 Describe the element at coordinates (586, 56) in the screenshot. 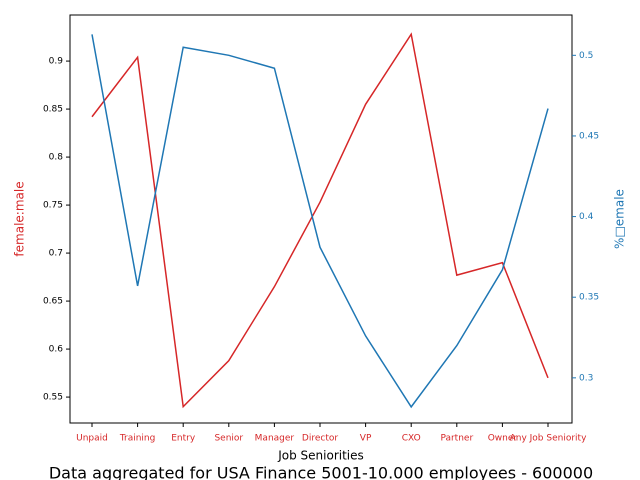

I see `y2-tick-label: 0.5` at that location.